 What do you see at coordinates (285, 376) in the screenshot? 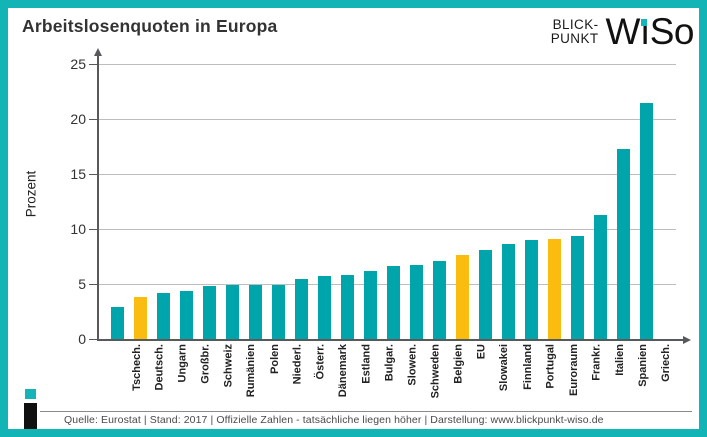
I see `x-label-cell: Niederl.` at bounding box center [285, 376].